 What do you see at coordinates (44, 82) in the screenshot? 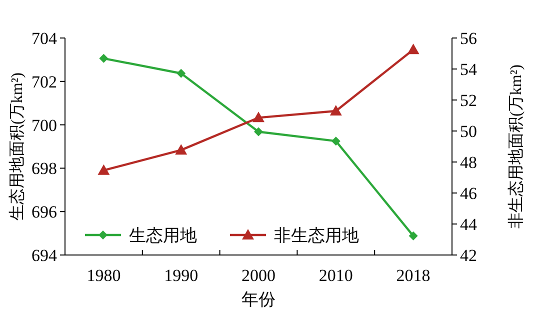
I see `y-tick-label: 702` at bounding box center [44, 82].